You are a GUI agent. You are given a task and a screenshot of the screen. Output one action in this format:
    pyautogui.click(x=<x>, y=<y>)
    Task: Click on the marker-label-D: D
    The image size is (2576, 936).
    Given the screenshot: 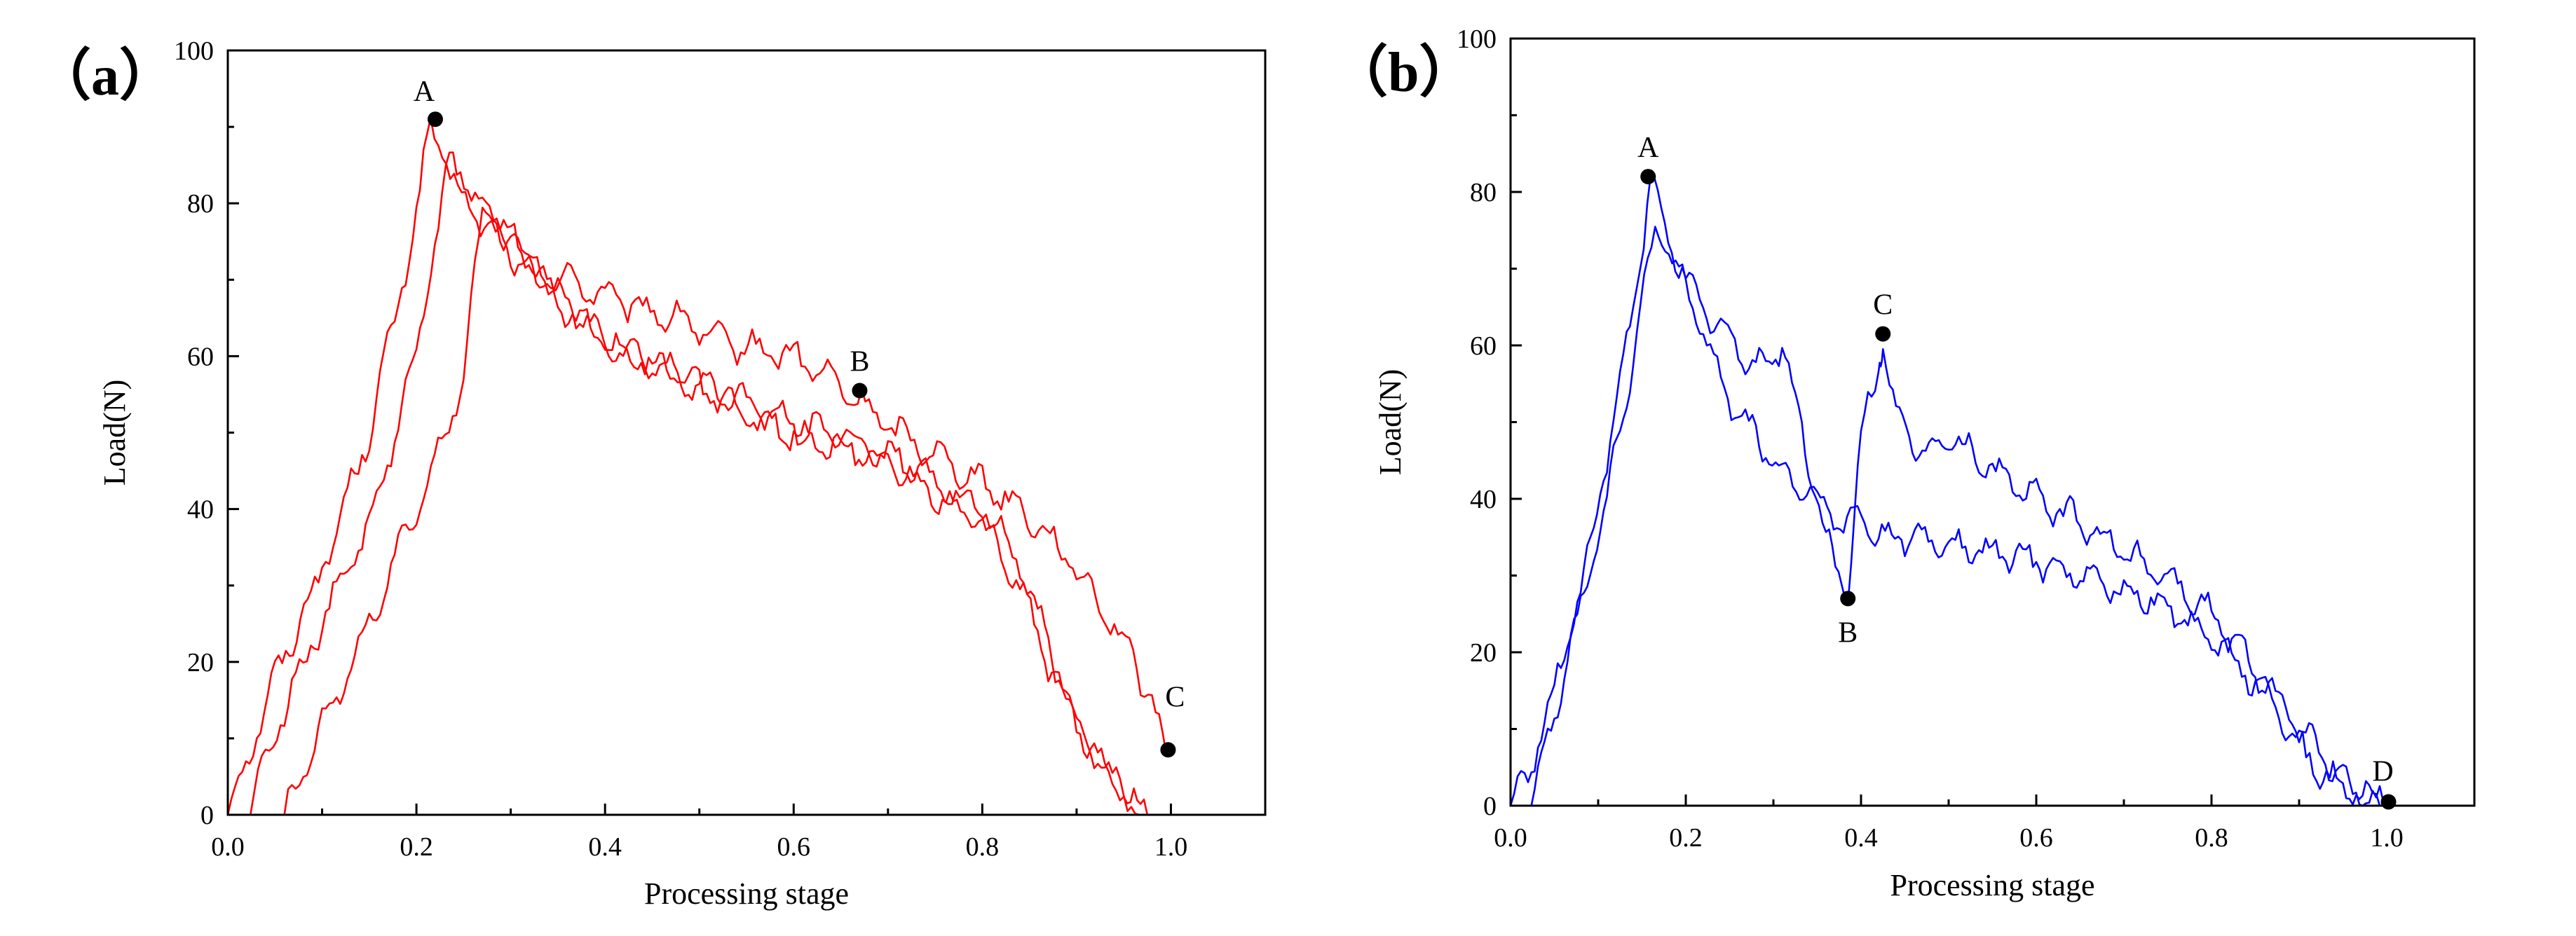 What is the action you would take?
    pyautogui.click(x=2382, y=772)
    